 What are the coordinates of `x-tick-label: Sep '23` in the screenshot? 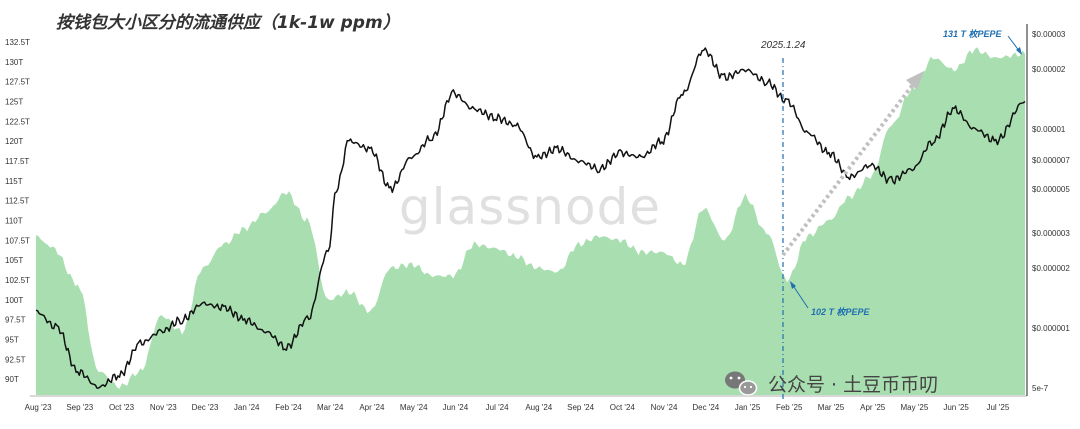 It's located at (79, 407).